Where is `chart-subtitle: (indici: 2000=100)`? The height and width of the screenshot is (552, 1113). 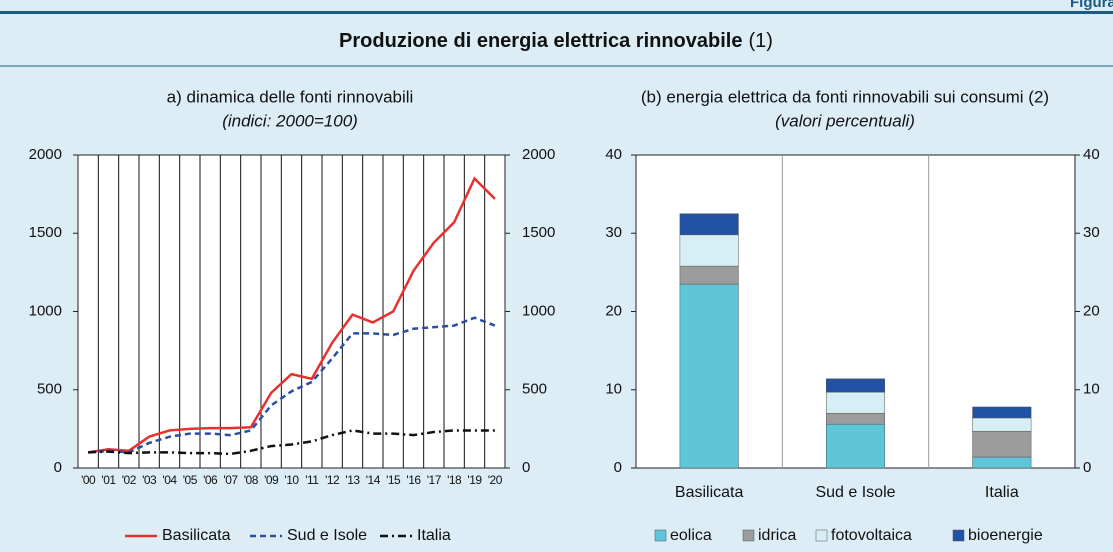
chart-subtitle: (indici: 2000=100) is located at coordinates (290, 120).